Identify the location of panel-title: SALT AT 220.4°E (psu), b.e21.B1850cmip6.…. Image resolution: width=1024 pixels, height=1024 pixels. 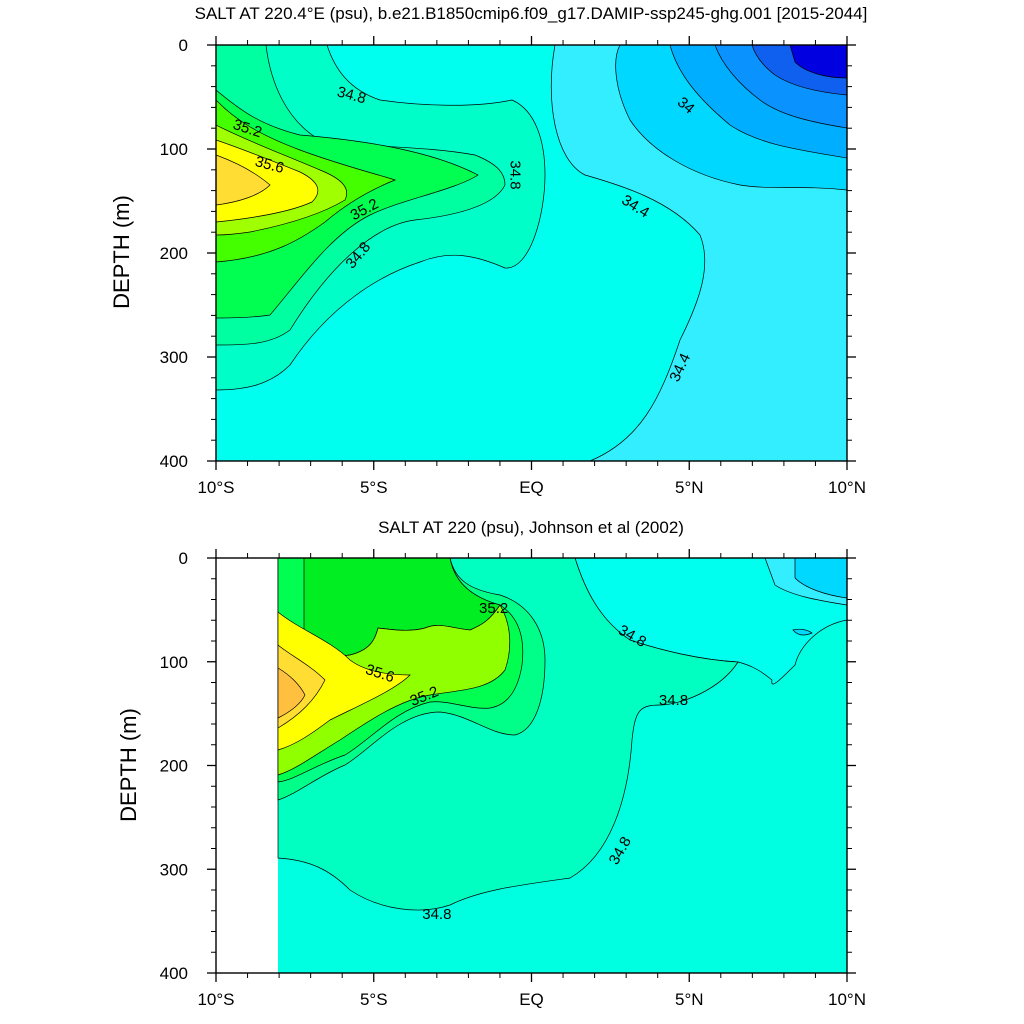
(531, 13).